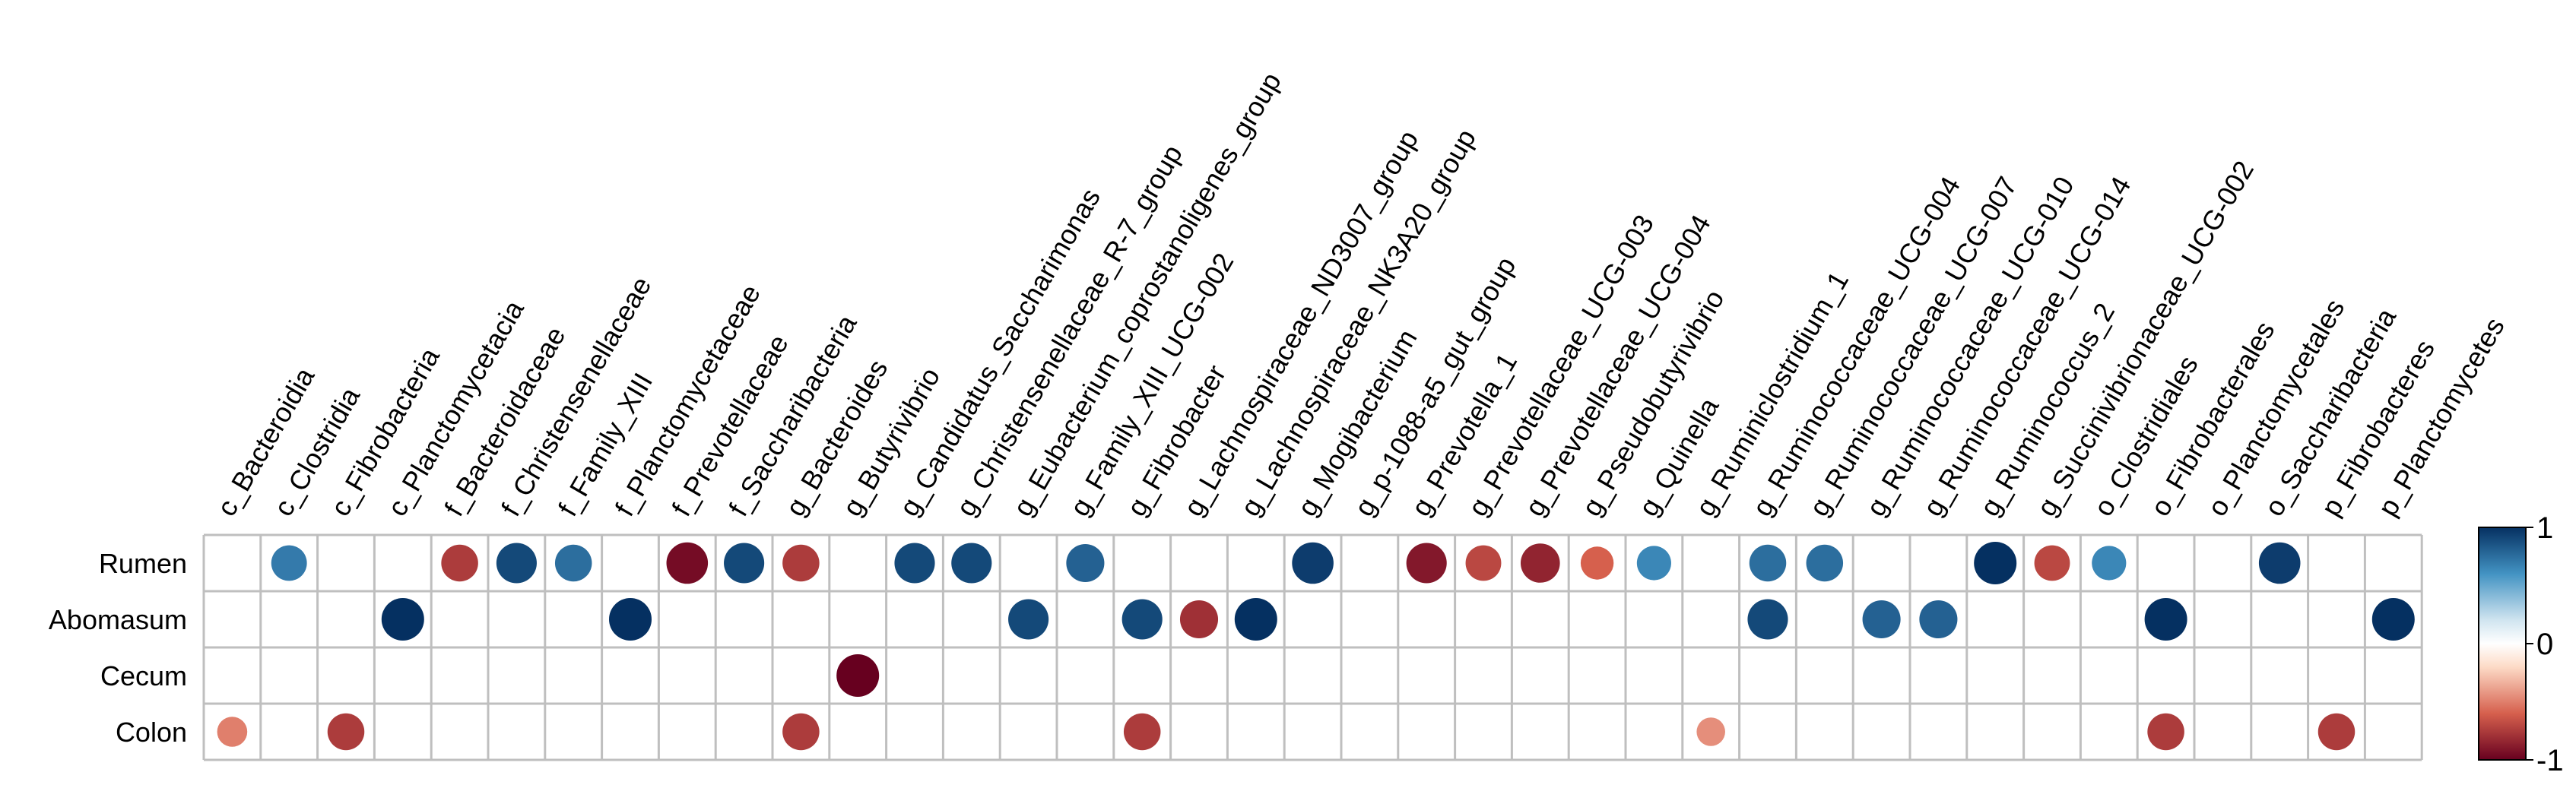 The image size is (2576, 788). I want to click on legend-ticks: 1 0 -1, so click(2545, 644).